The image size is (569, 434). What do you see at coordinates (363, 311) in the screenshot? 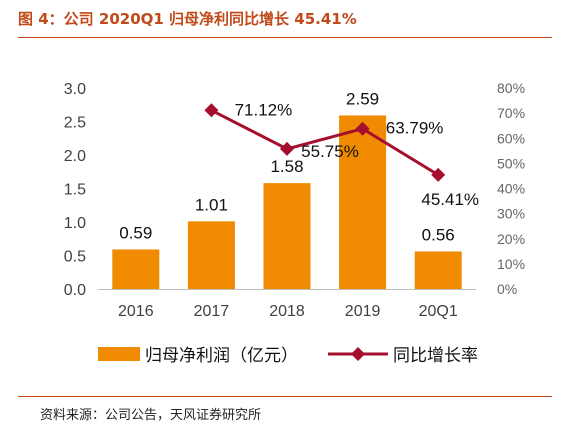
I see `x-tick-2019: 2019` at bounding box center [363, 311].